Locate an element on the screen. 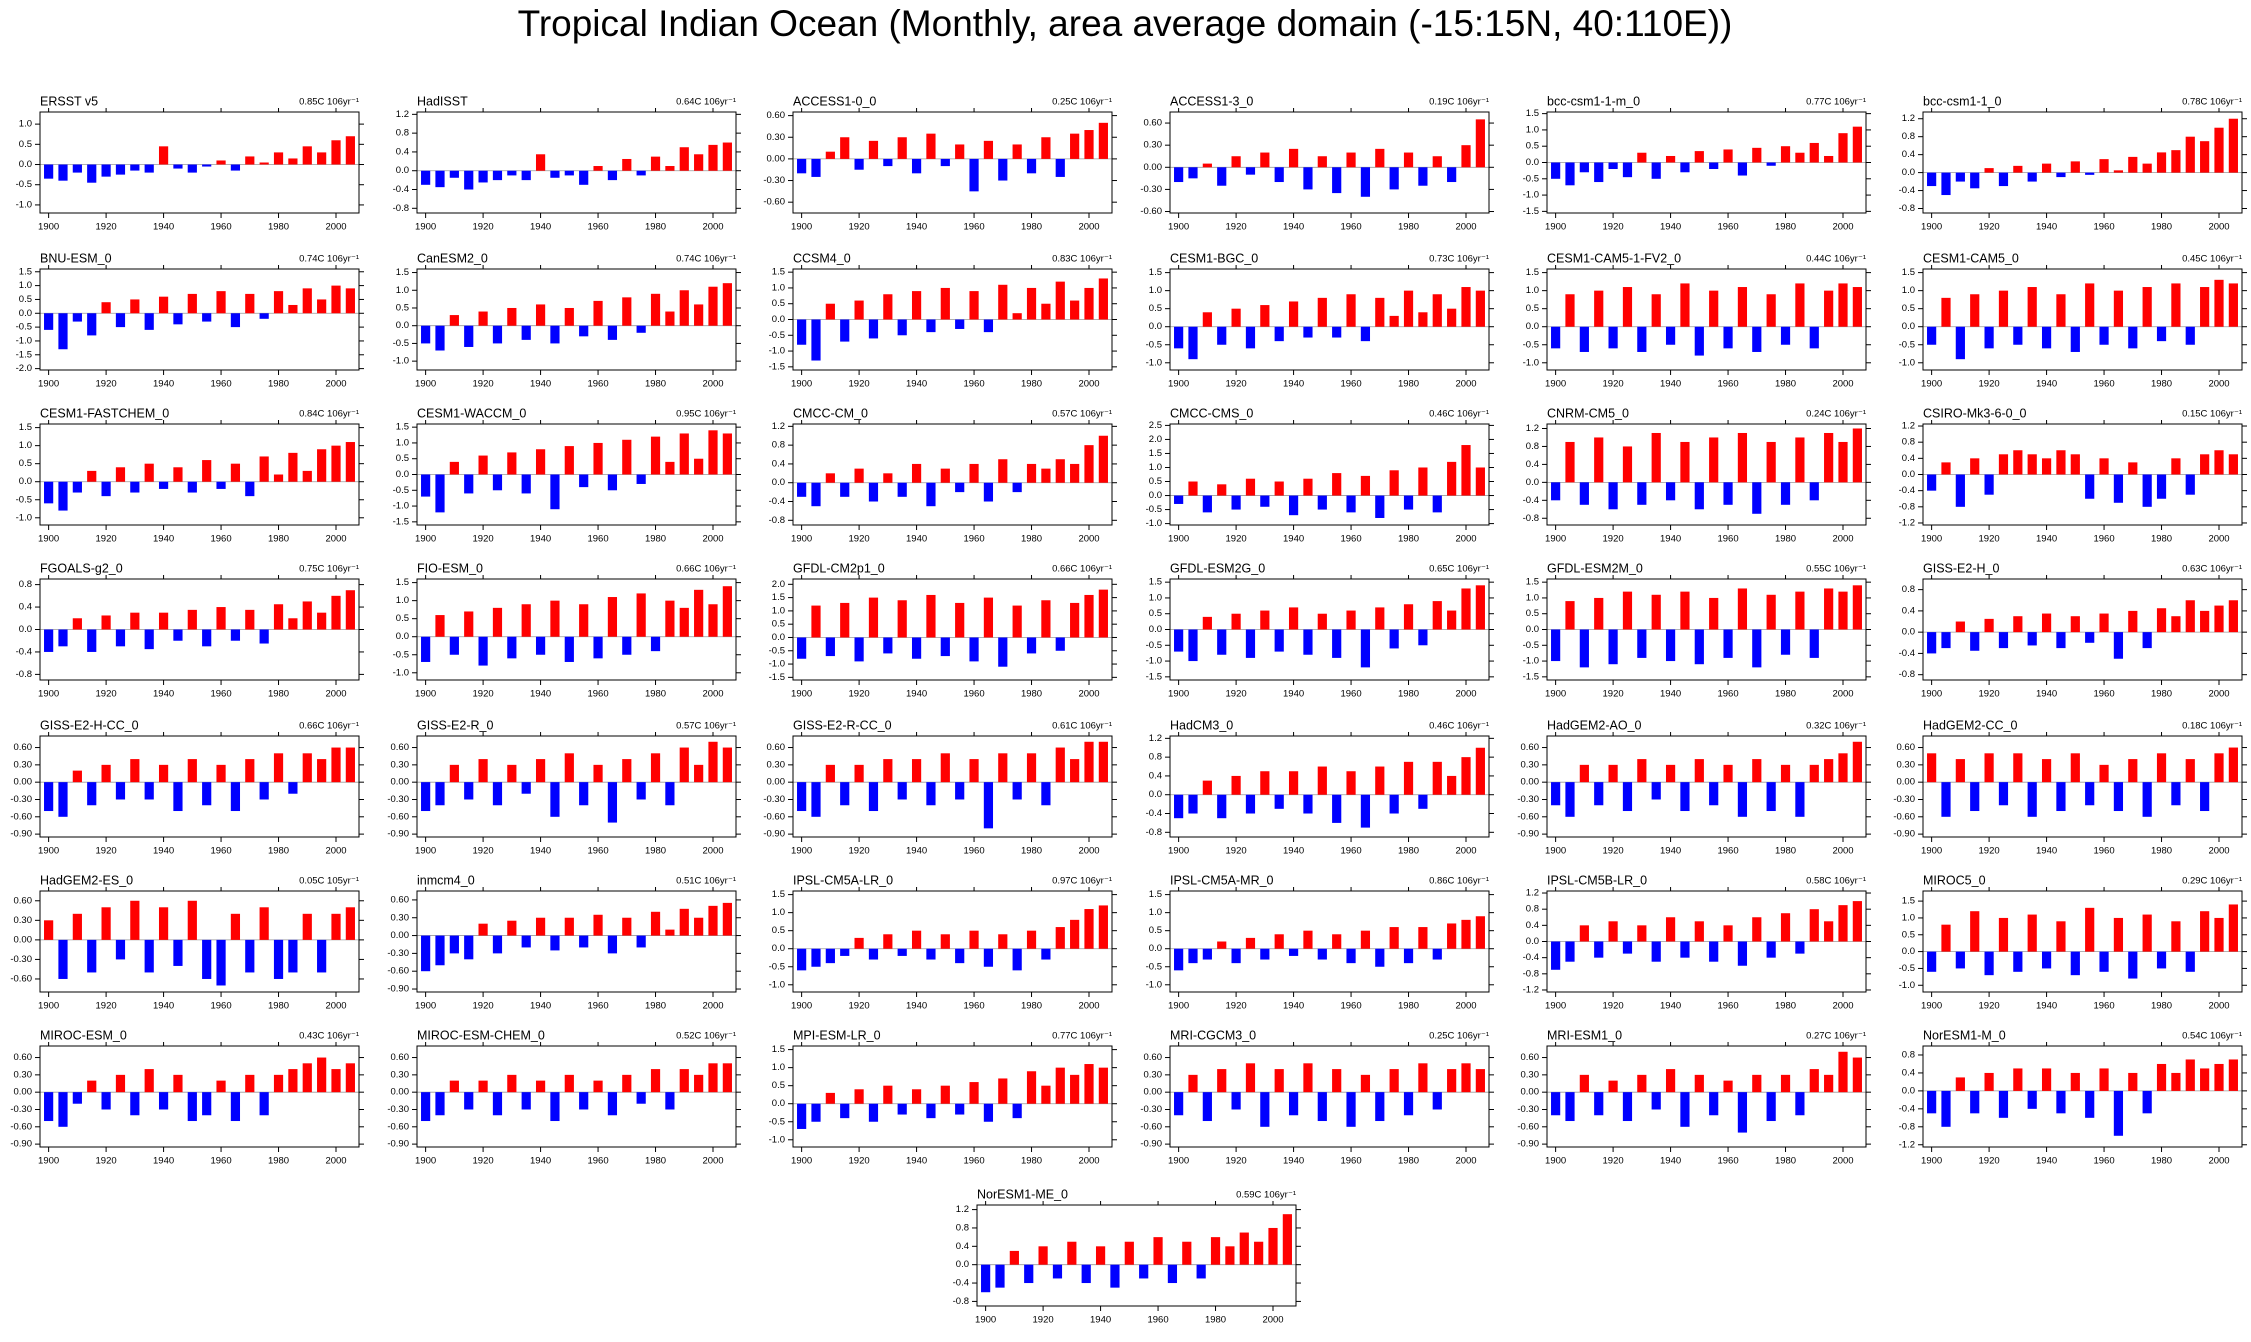 This screenshot has height=1342, width=2251. y-tick-label: -0.8 is located at coordinates (961, 1301).